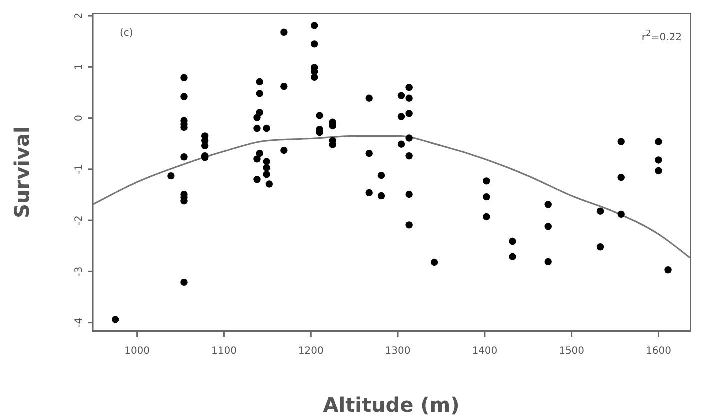 This screenshot has width=701, height=416. Describe the element at coordinates (79, 221) in the screenshot. I see `y-tick-label: -2` at that location.